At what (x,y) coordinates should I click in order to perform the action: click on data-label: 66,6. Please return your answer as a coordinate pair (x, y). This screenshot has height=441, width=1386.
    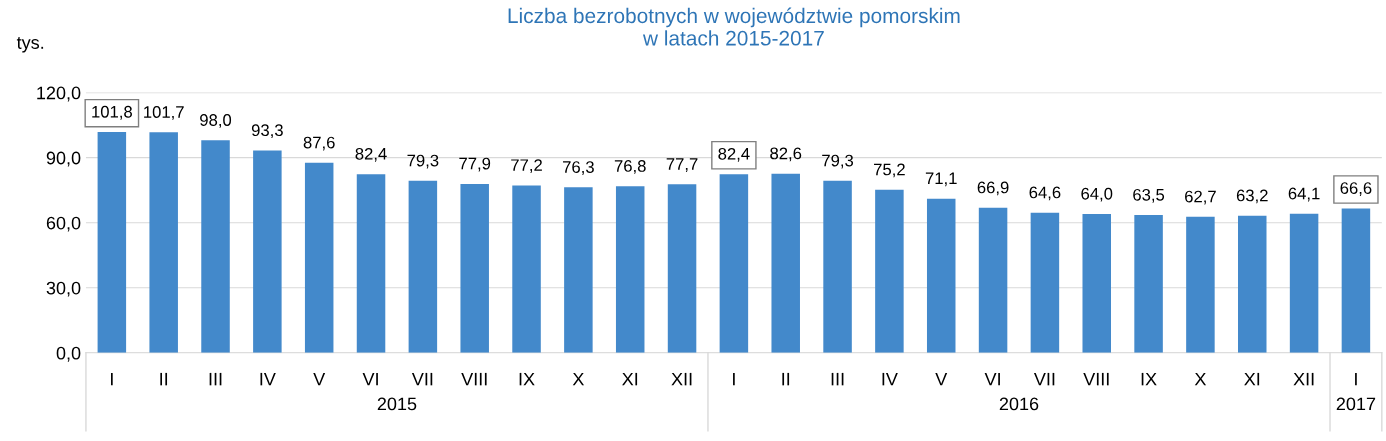
    Looking at the image, I should click on (1356, 189).